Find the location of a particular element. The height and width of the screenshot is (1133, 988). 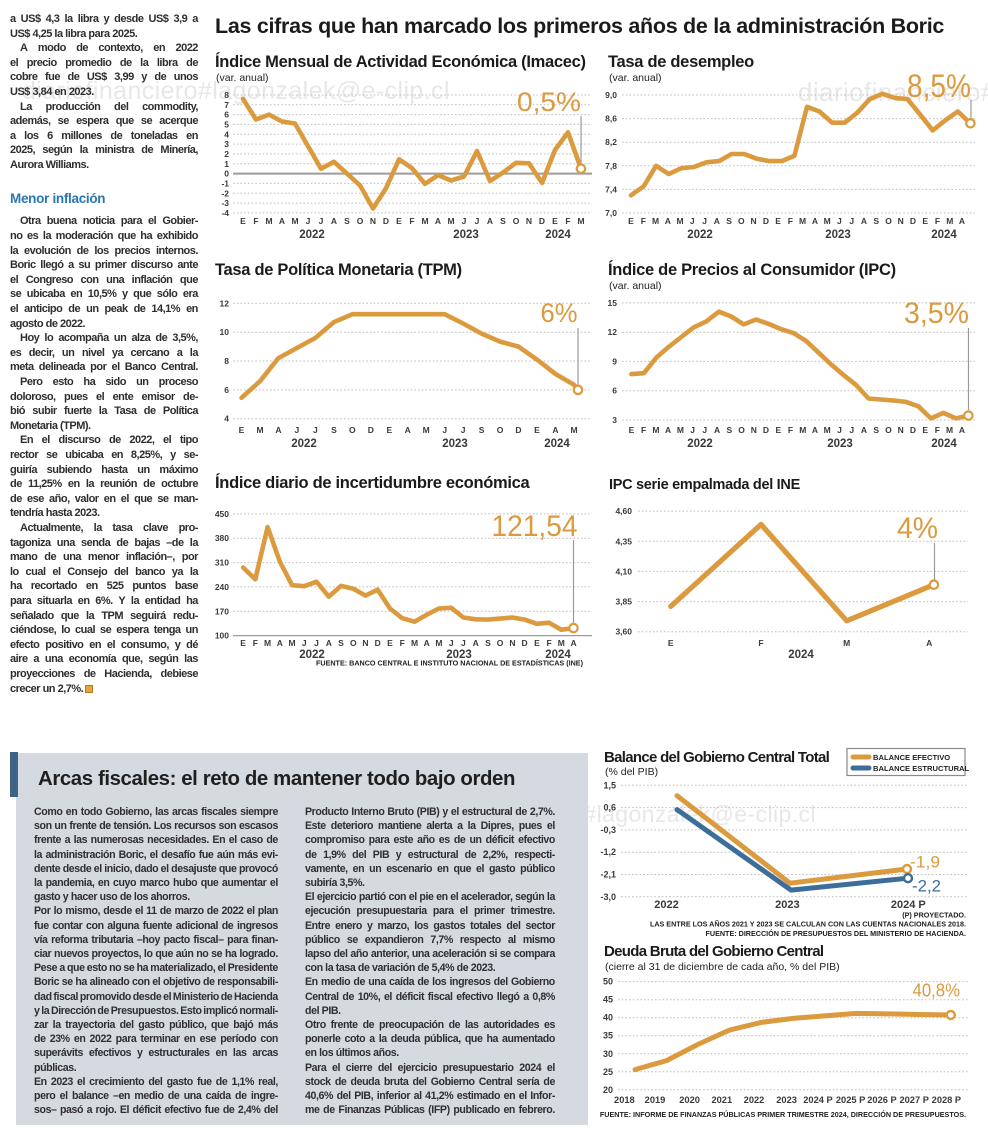

svg-text: BALANCE EFECTIVO is located at coordinates (911, 757).